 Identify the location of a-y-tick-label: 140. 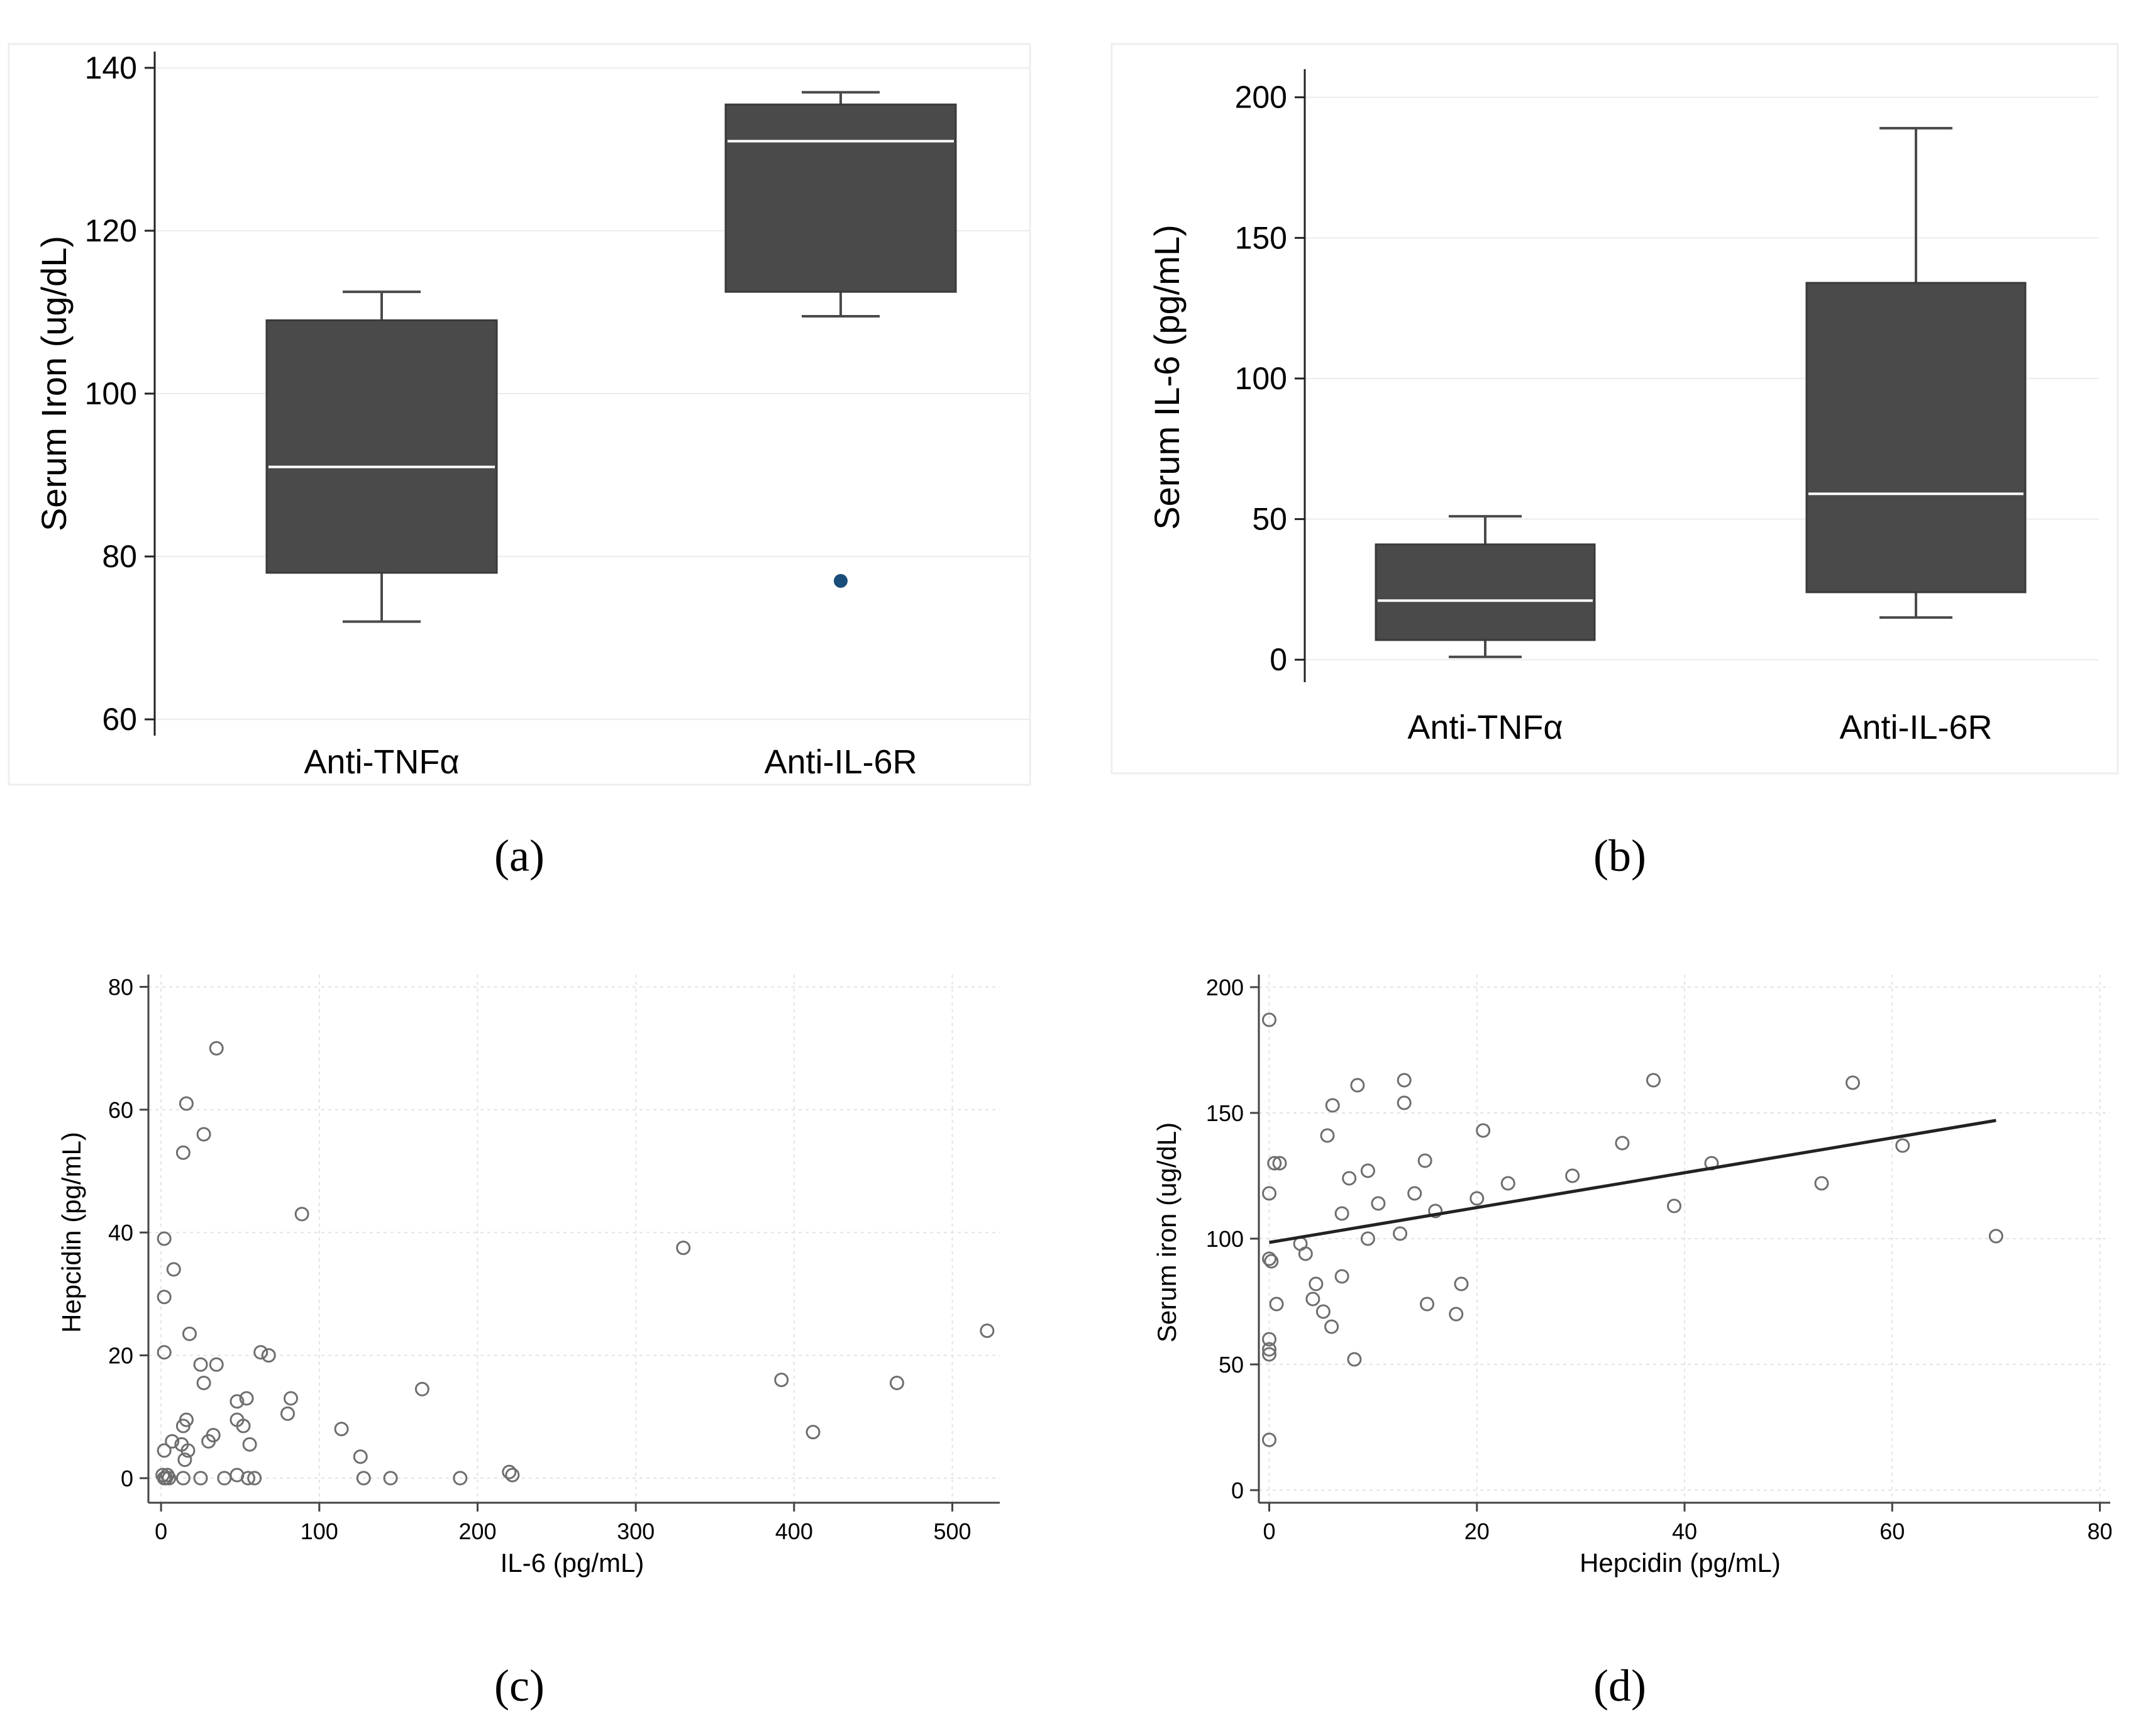
(111, 68).